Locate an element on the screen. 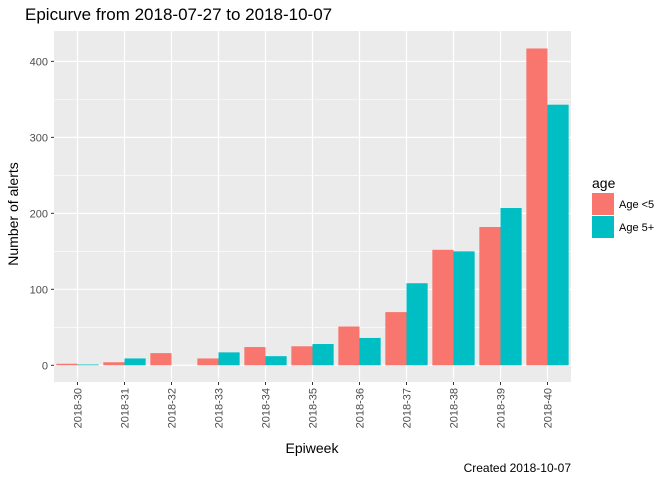 The width and height of the screenshot is (672, 480). y-tick-label: 200 is located at coordinates (39, 214).